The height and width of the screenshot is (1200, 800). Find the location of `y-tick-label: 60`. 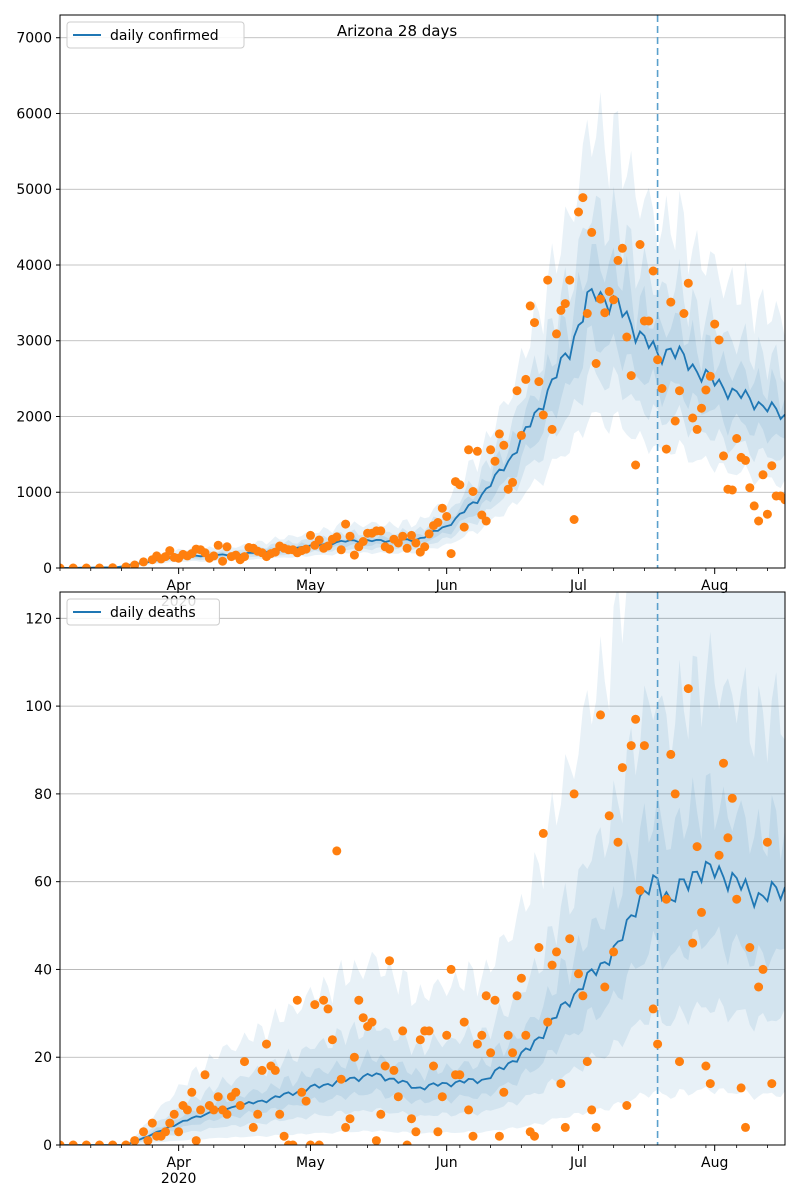

y-tick-label: 60 is located at coordinates (43, 883).